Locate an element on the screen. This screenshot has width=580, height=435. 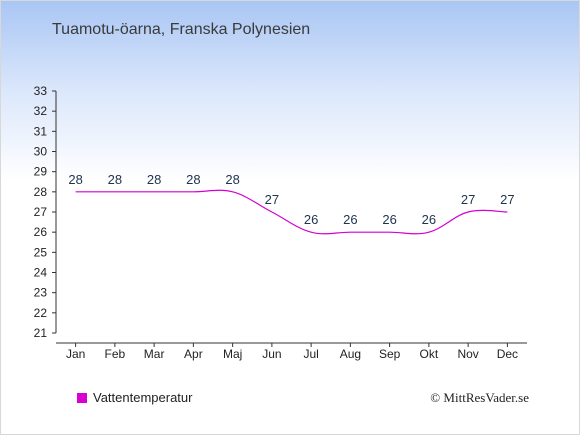
x-tick-label: Jan is located at coordinates (75, 354).